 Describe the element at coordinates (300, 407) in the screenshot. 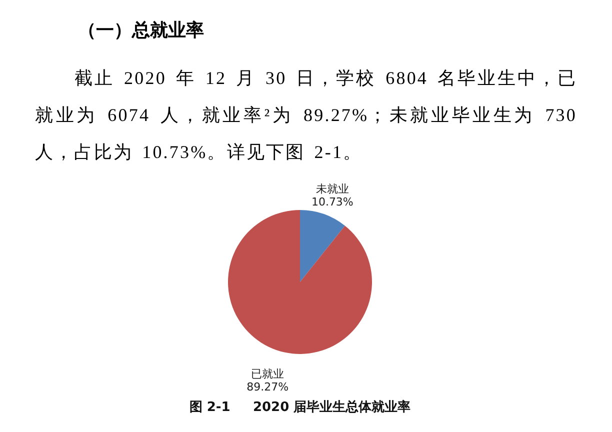

I see `caption: 图 2-1 2020 届毕业生总体就业率` at that location.